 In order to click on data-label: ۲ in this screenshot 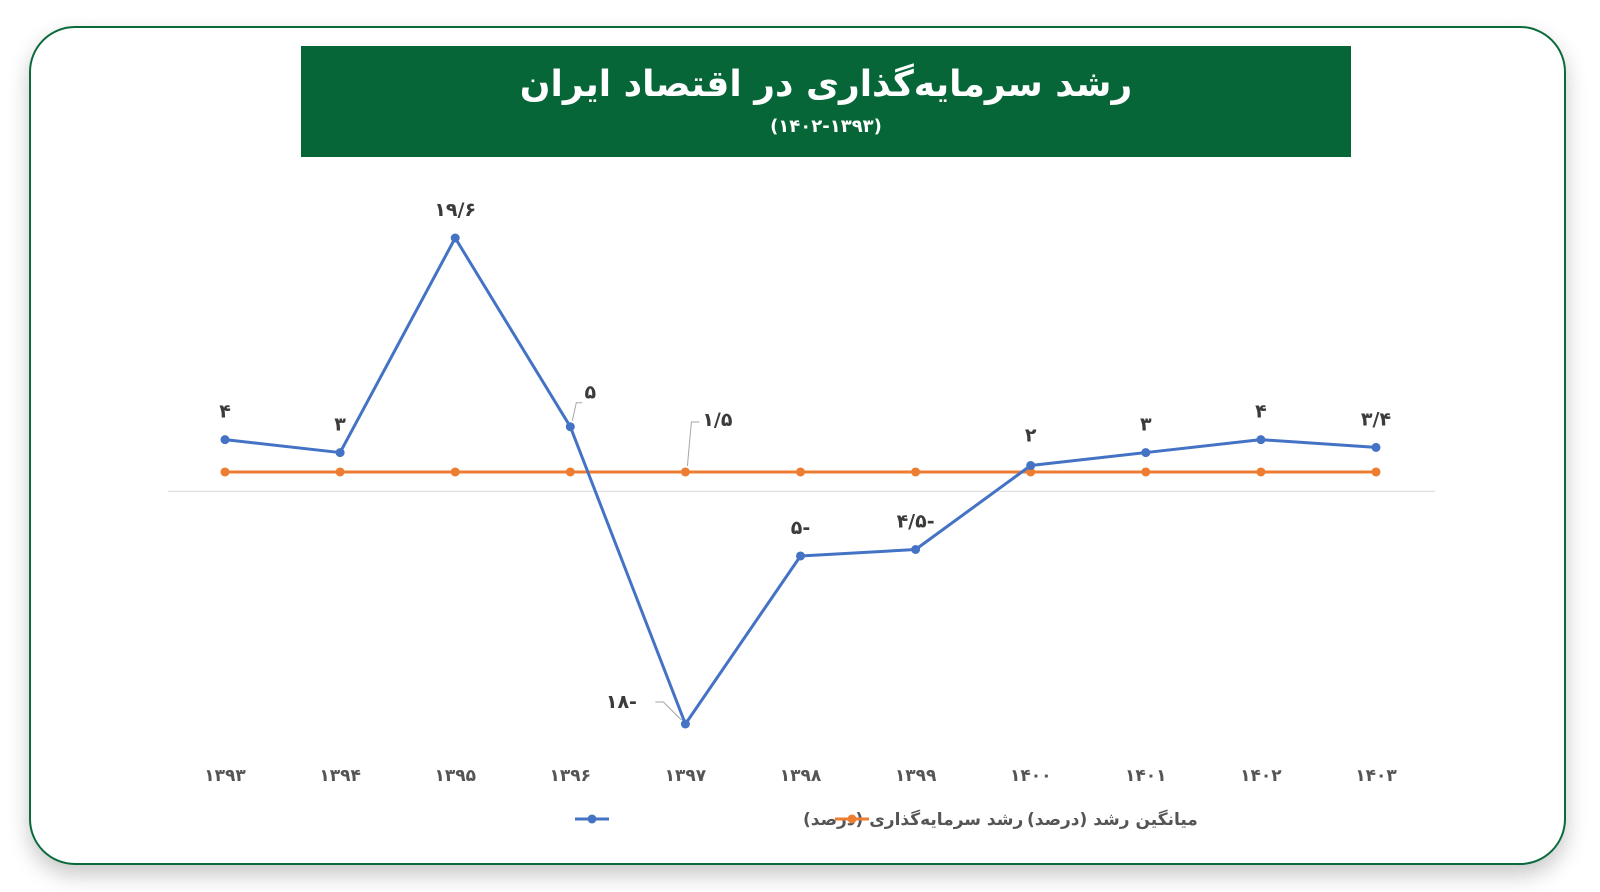, I will do `click(1031, 435)`.